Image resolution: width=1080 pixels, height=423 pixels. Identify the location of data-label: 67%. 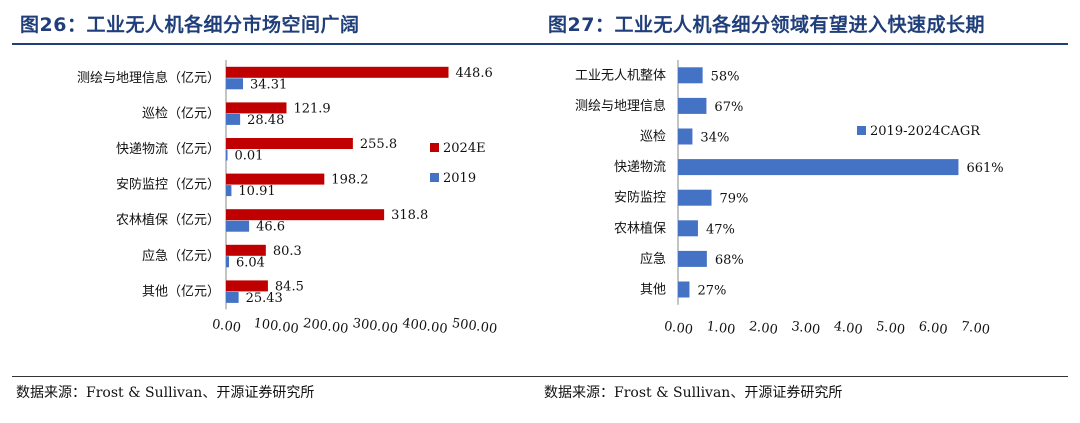
(728, 107).